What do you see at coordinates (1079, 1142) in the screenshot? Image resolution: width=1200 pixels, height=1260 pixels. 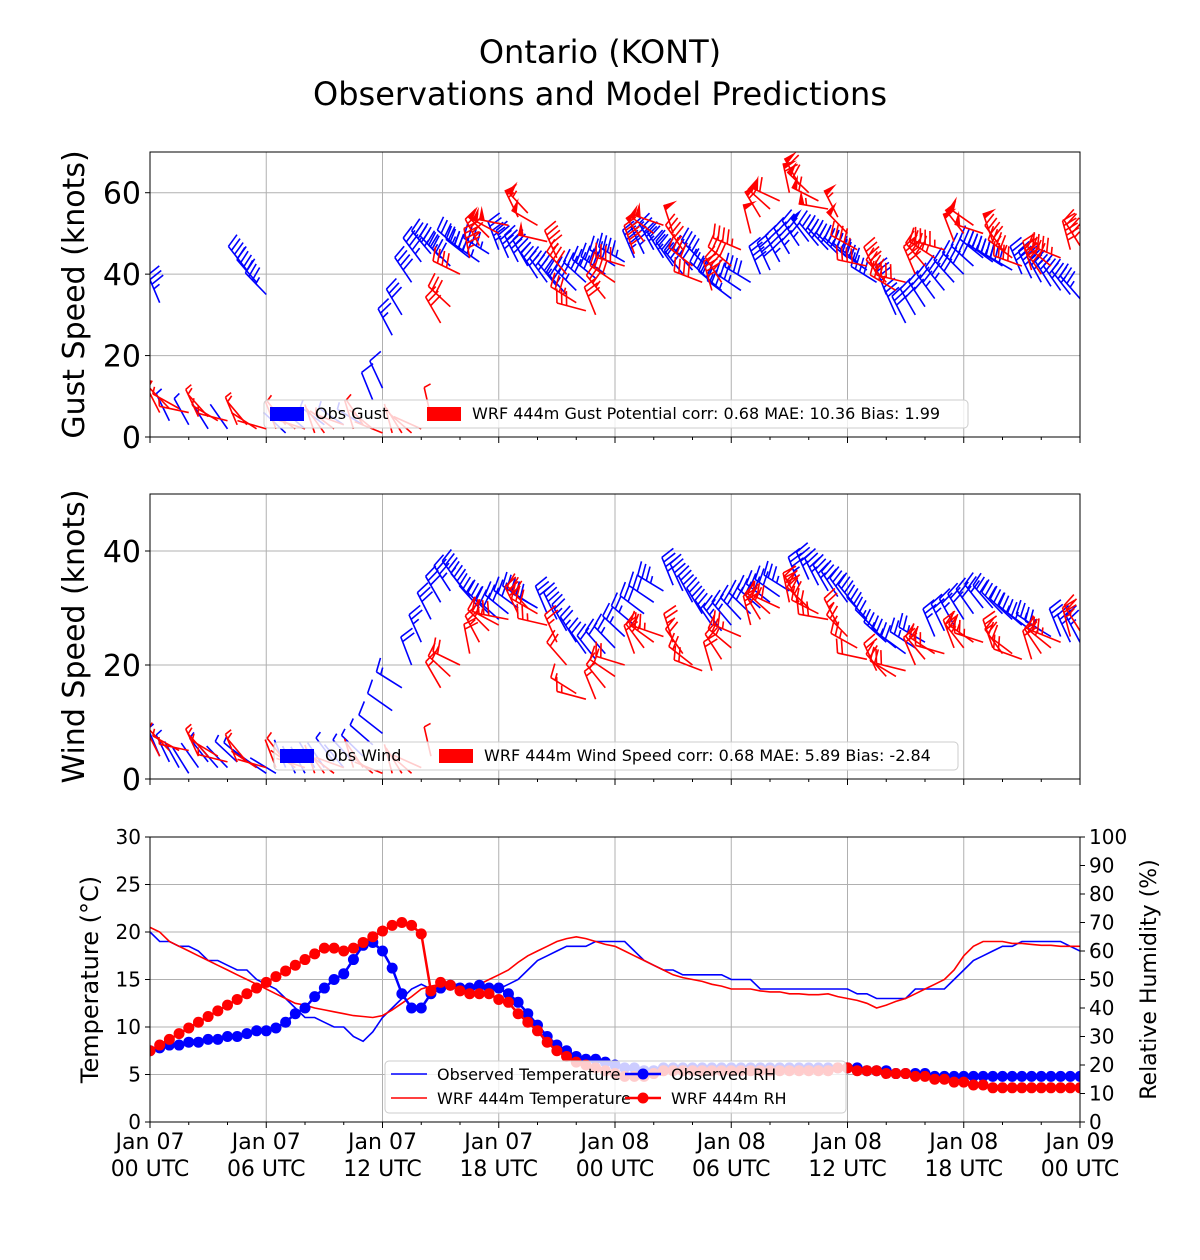 I see `x-tick-label-date: Jan 09` at bounding box center [1079, 1142].